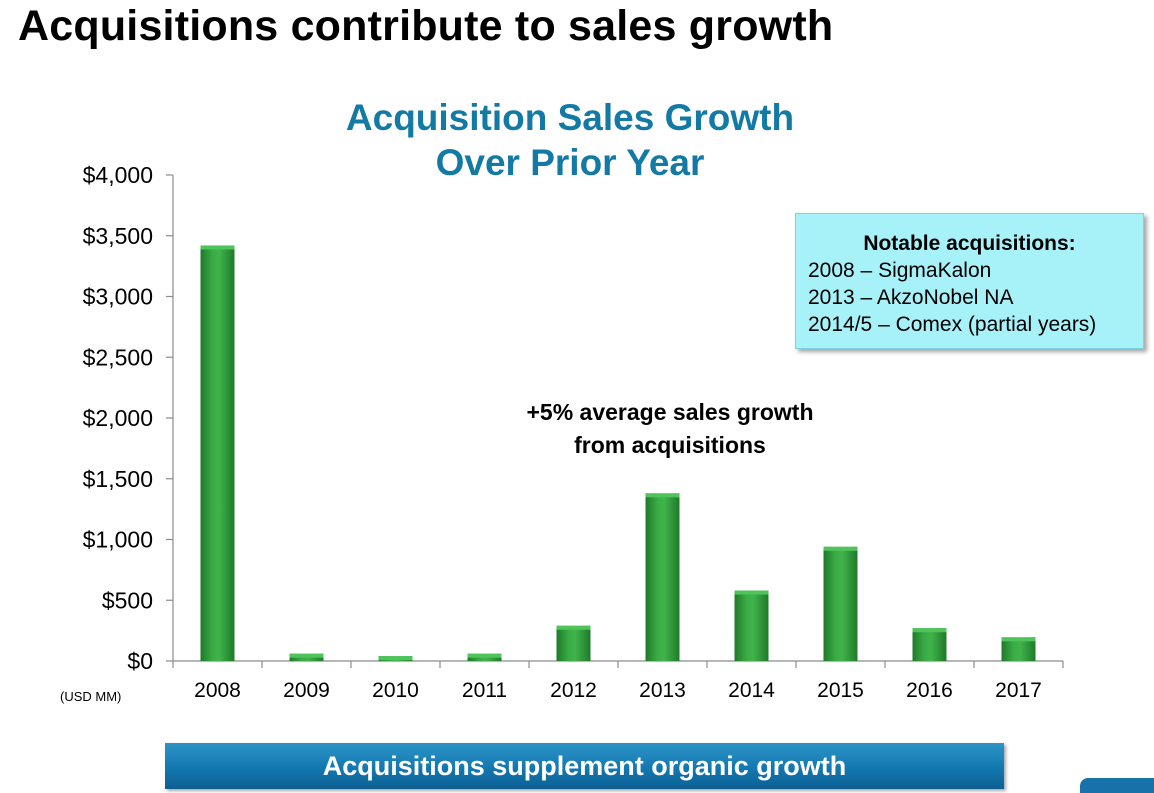 The height and width of the screenshot is (793, 1154). What do you see at coordinates (426, 26) in the screenshot?
I see `slide-title: Acquisitions contribute to sales growth` at bounding box center [426, 26].